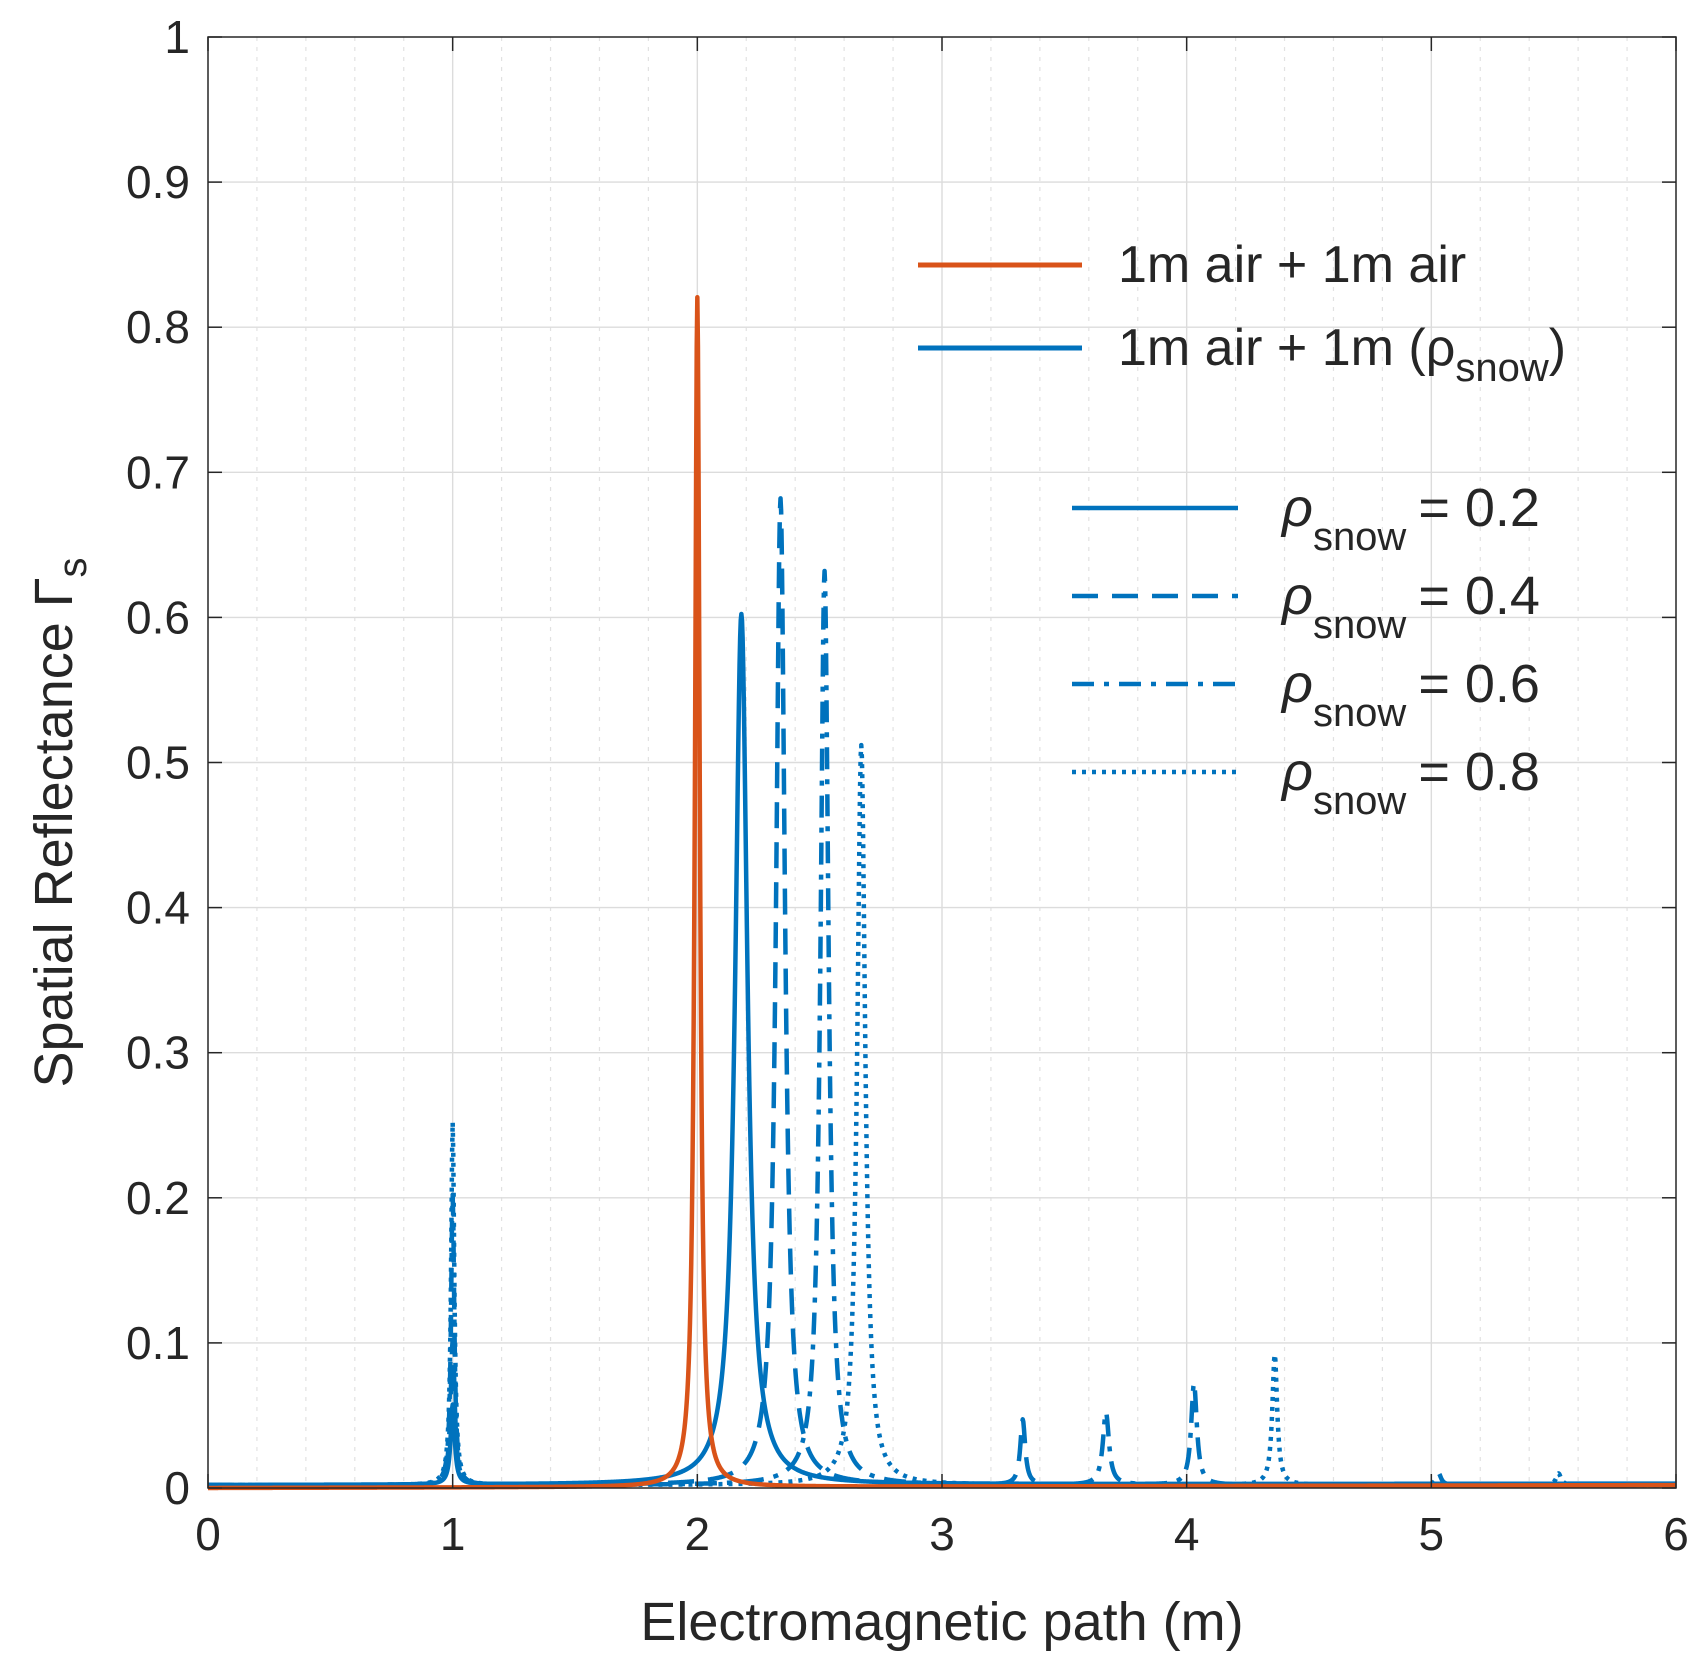  Describe the element at coordinates (158, 472) in the screenshot. I see `y-tick-label: 0.7` at that location.